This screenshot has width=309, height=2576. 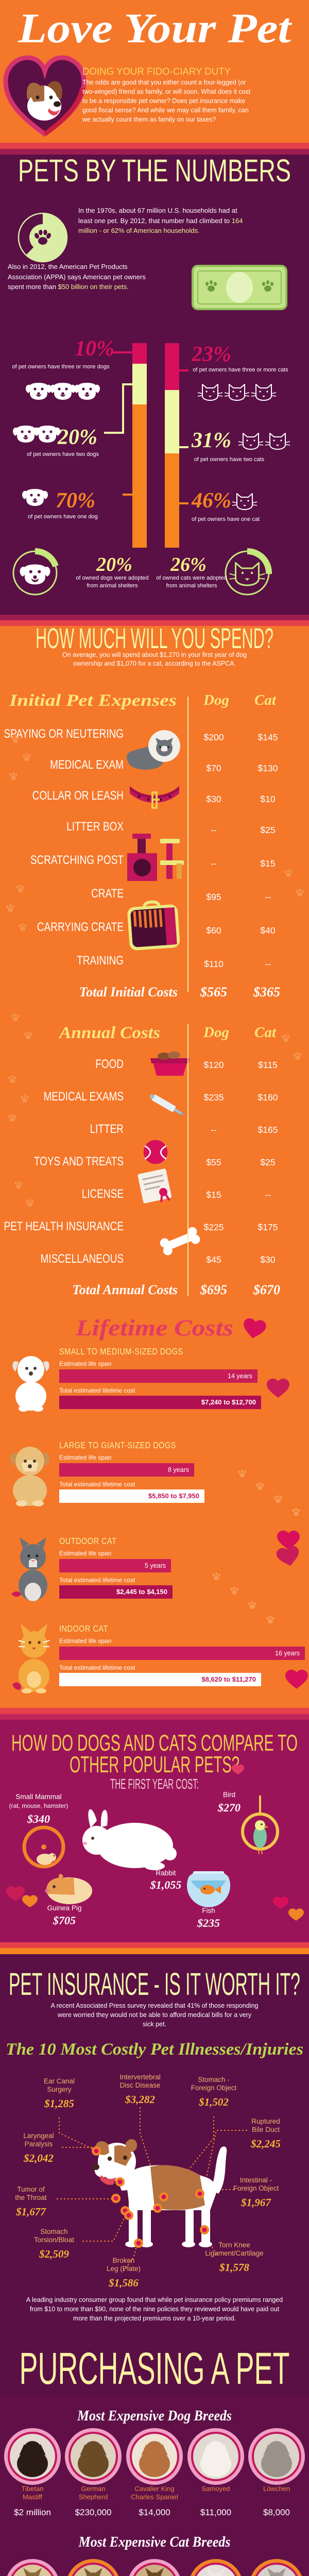 I want to click on svg-text:of pet owners have three or mo: of pet owners have three or more dogs, so click(x=61, y=367).